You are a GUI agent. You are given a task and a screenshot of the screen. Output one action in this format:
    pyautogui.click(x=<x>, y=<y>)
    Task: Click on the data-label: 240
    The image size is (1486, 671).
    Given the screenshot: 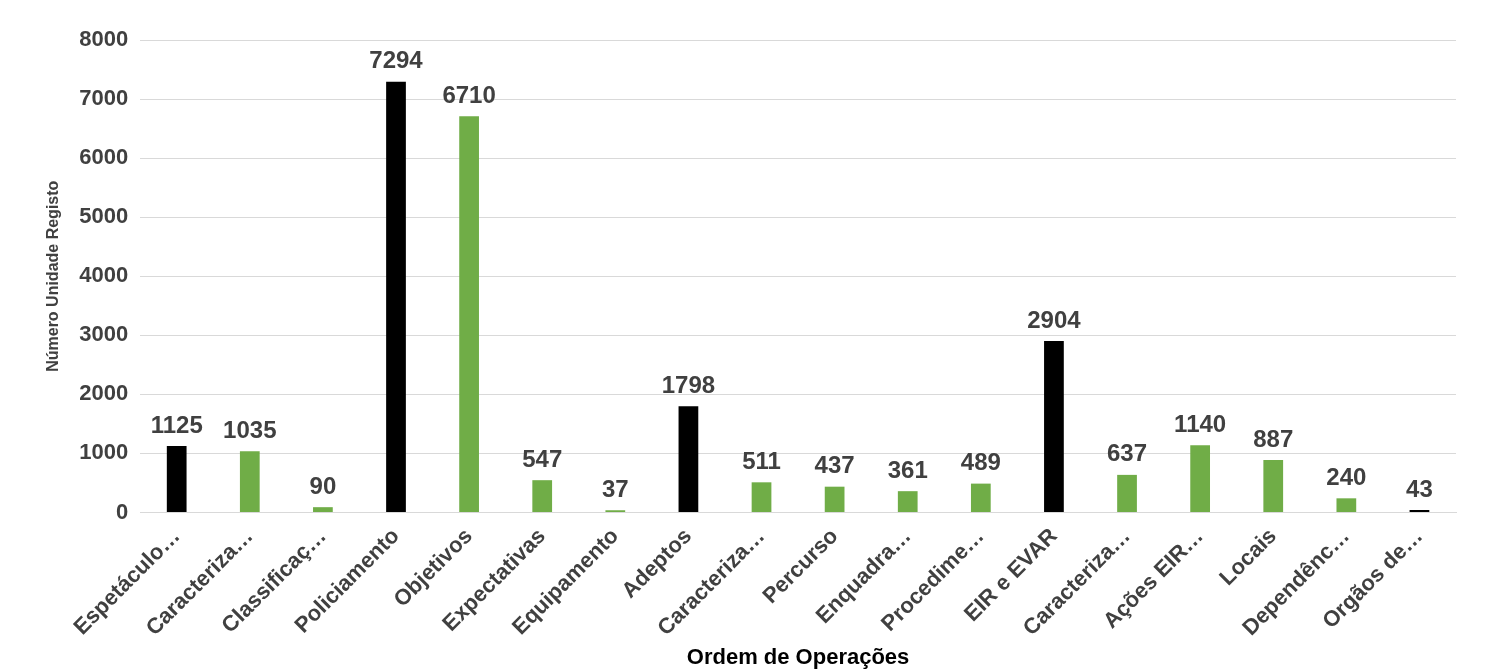 What is the action you would take?
    pyautogui.click(x=1346, y=476)
    